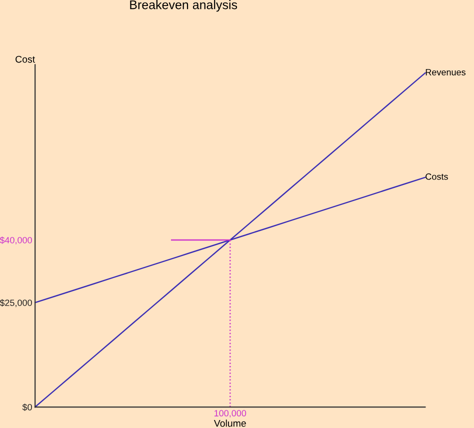 The image size is (474, 428). What do you see at coordinates (27, 407) in the screenshot?
I see `y-tick-label: $0` at bounding box center [27, 407].